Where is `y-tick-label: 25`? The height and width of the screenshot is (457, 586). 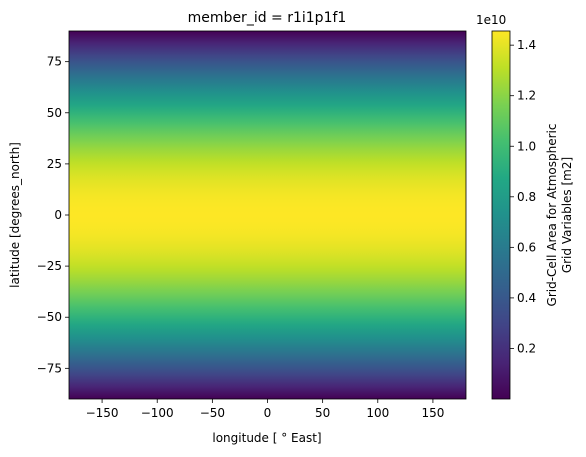 y-tick-label: 25 is located at coordinates (54, 164).